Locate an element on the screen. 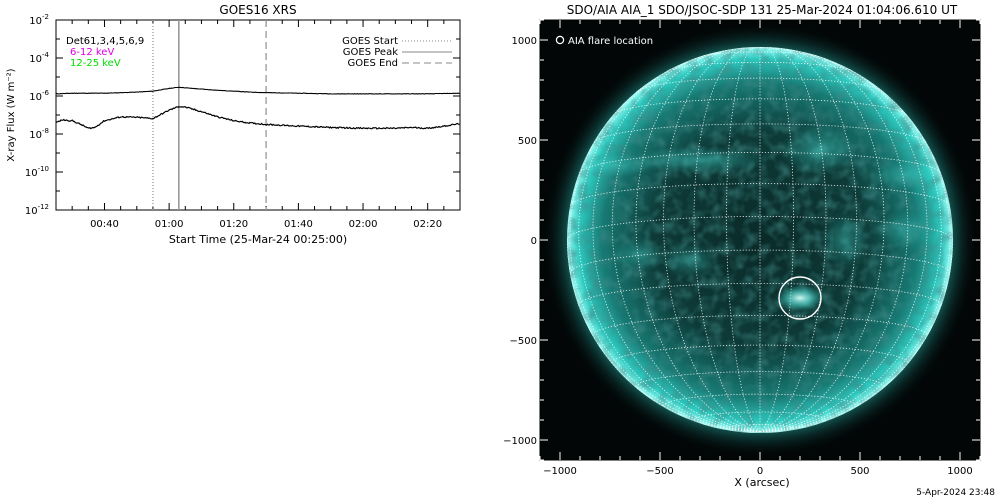  xrs-series-lines is located at coordinates (258, 108).